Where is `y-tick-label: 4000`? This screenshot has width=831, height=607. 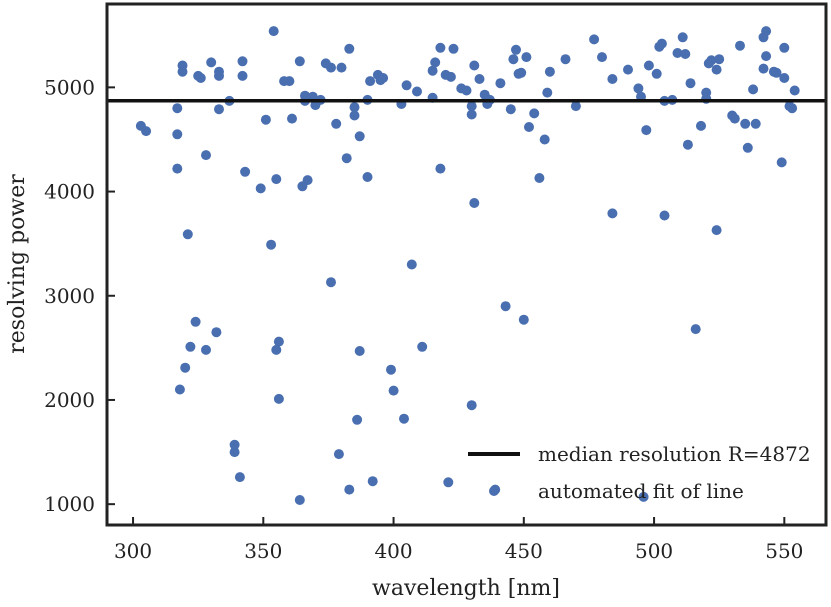 y-tick-label: 4000 is located at coordinates (69, 192).